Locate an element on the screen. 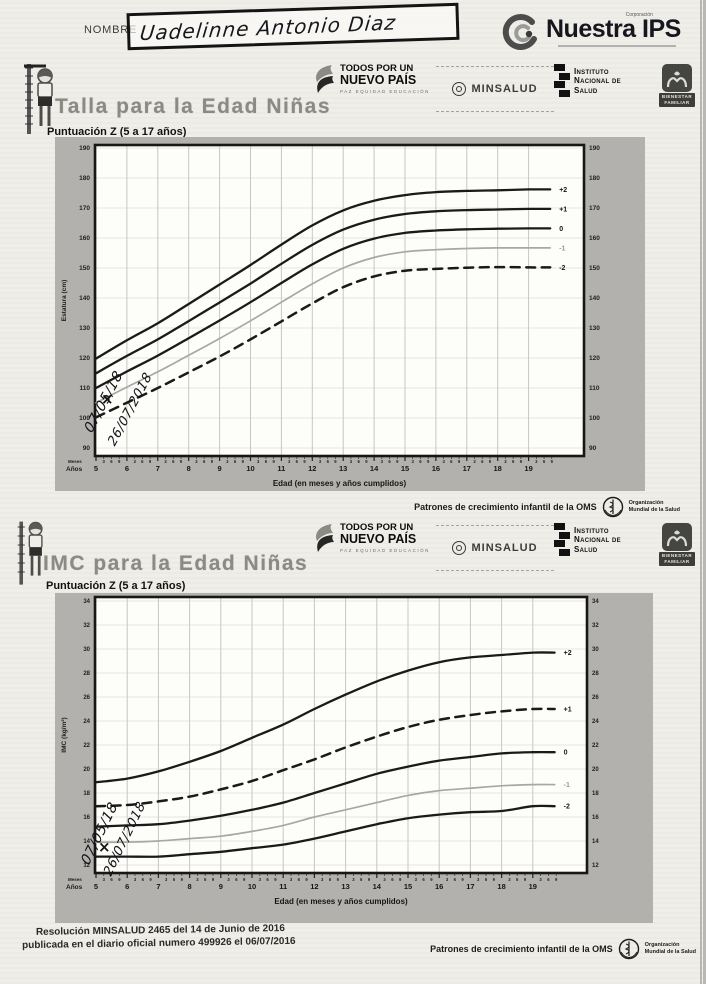 The height and width of the screenshot is (984, 706). svg-text: 130 is located at coordinates (84, 328).